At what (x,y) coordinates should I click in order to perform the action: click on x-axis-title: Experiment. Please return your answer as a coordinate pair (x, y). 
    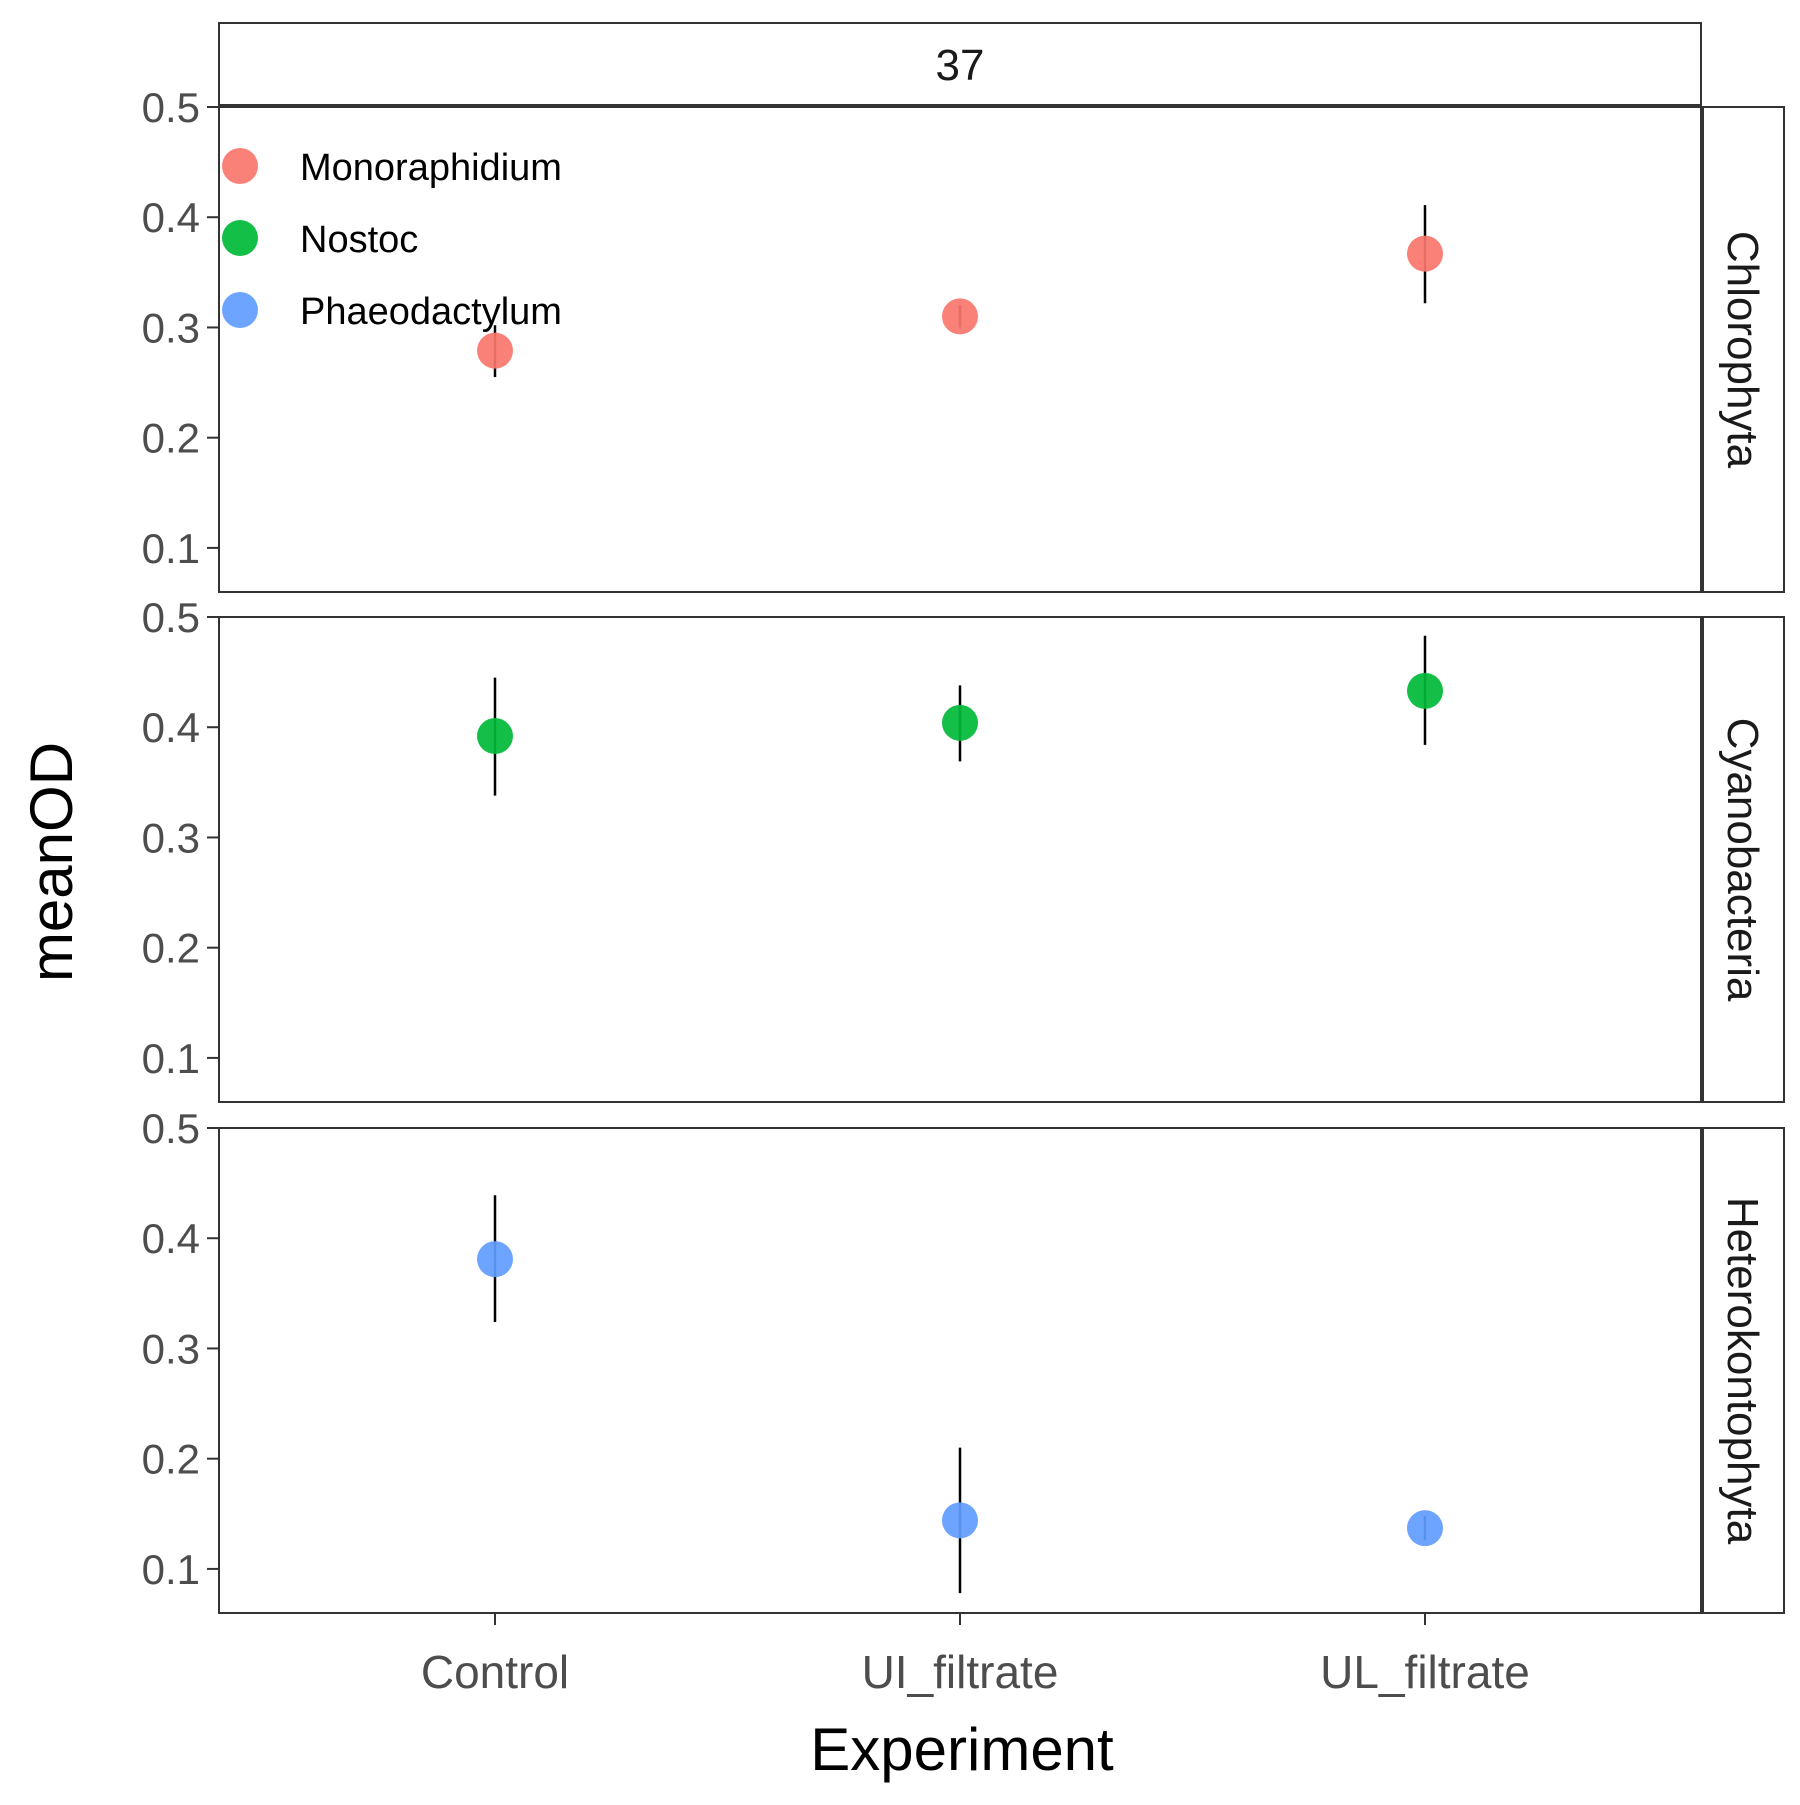
    Looking at the image, I should click on (962, 1749).